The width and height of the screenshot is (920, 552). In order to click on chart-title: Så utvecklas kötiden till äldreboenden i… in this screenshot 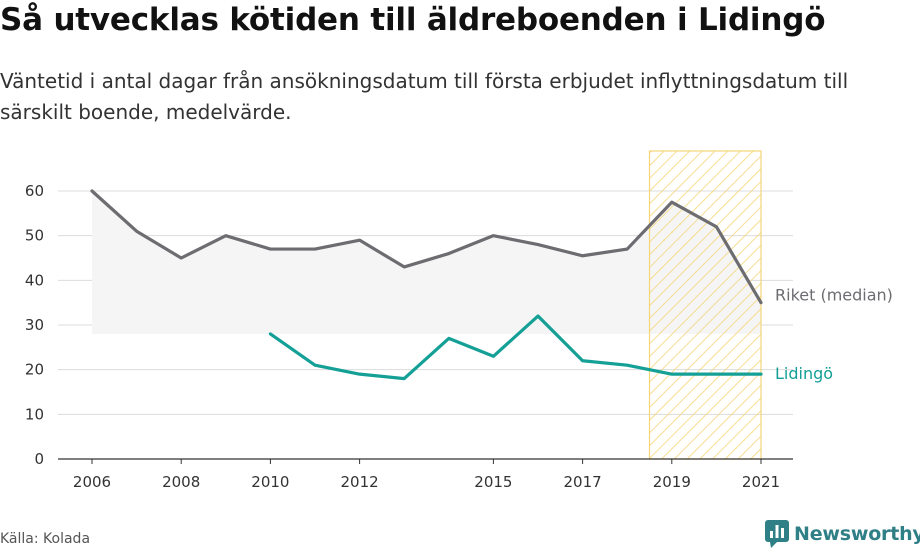, I will do `click(413, 20)`.